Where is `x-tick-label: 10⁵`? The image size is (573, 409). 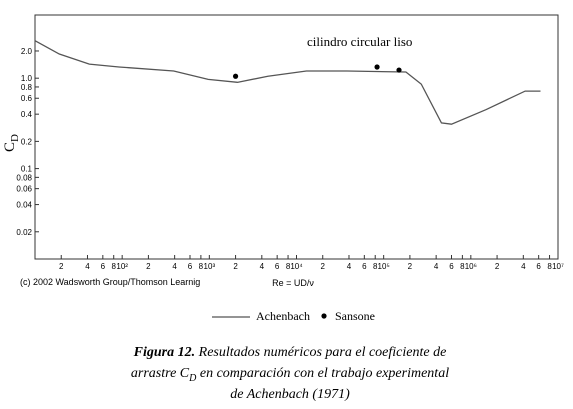 x-tick-label: 10⁵ is located at coordinates (384, 266).